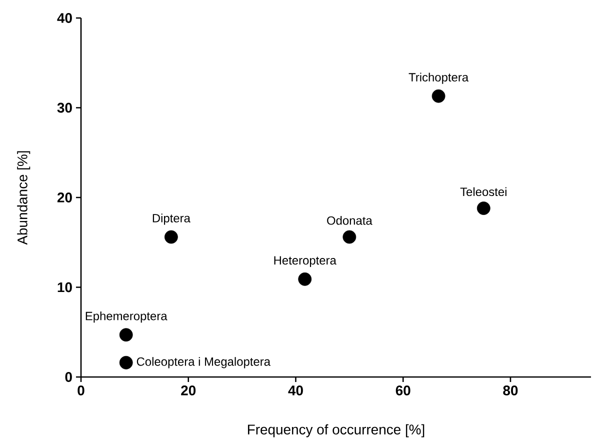 The height and width of the screenshot is (443, 593). I want to click on y-tick-label: 0, so click(68, 377).